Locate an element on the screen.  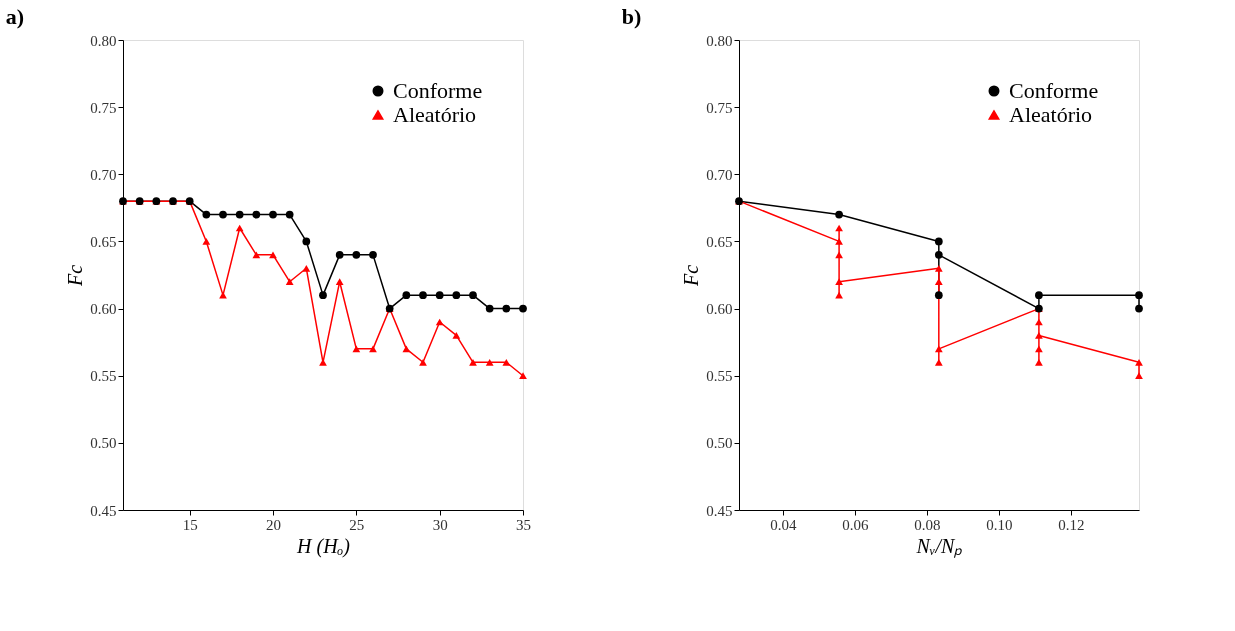
x-axis-title: Nᵥ/Nₚ is located at coordinates (939, 546).